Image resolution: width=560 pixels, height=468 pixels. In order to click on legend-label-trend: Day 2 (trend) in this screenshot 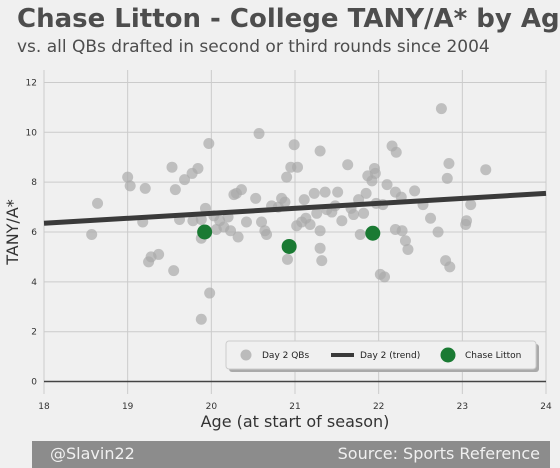, I will do `click(390, 356)`.